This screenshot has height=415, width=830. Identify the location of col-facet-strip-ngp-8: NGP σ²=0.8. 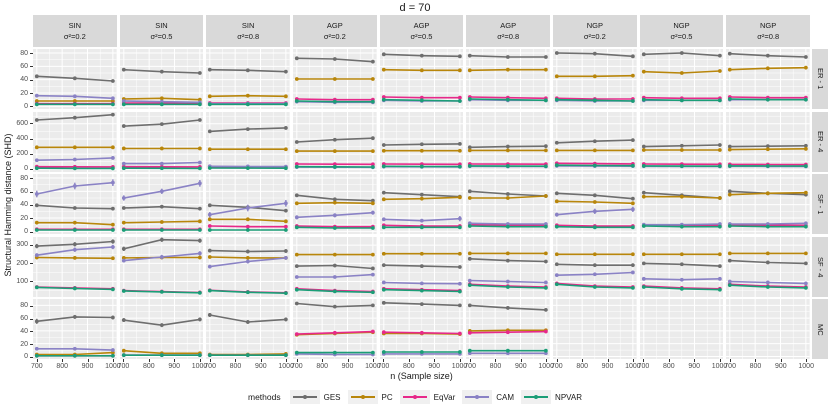
(768, 31).